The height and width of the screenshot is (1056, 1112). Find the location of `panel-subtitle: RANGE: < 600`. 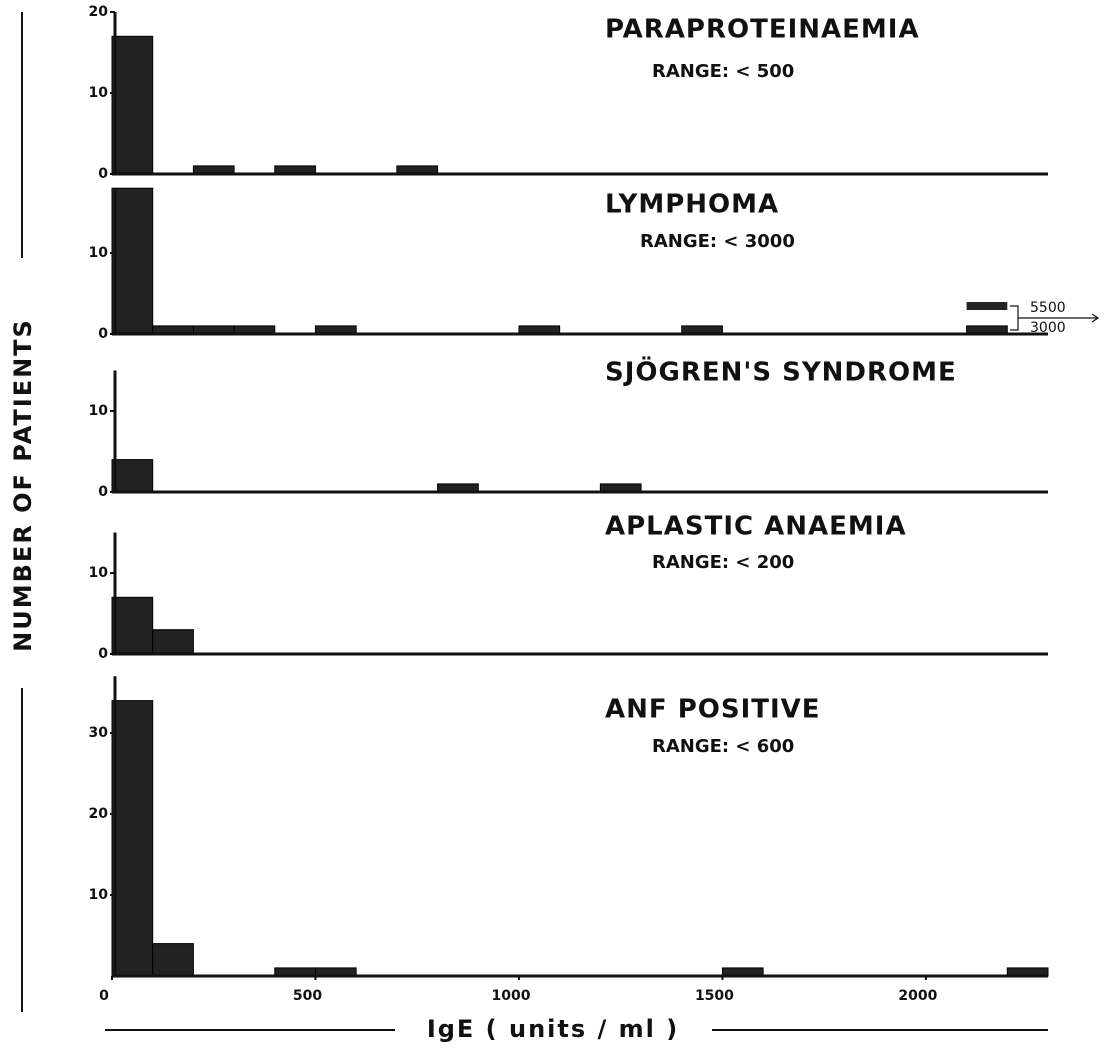

panel-subtitle: RANGE: < 600 is located at coordinates (723, 746).